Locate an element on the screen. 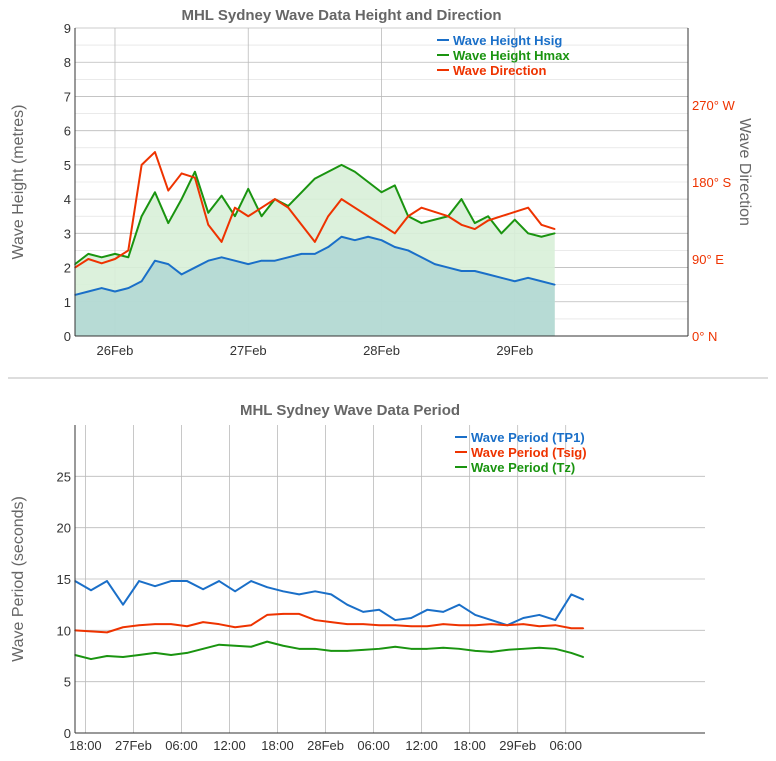 The height and width of the screenshot is (761, 776). y-tick-label: 0 is located at coordinates (67, 336).